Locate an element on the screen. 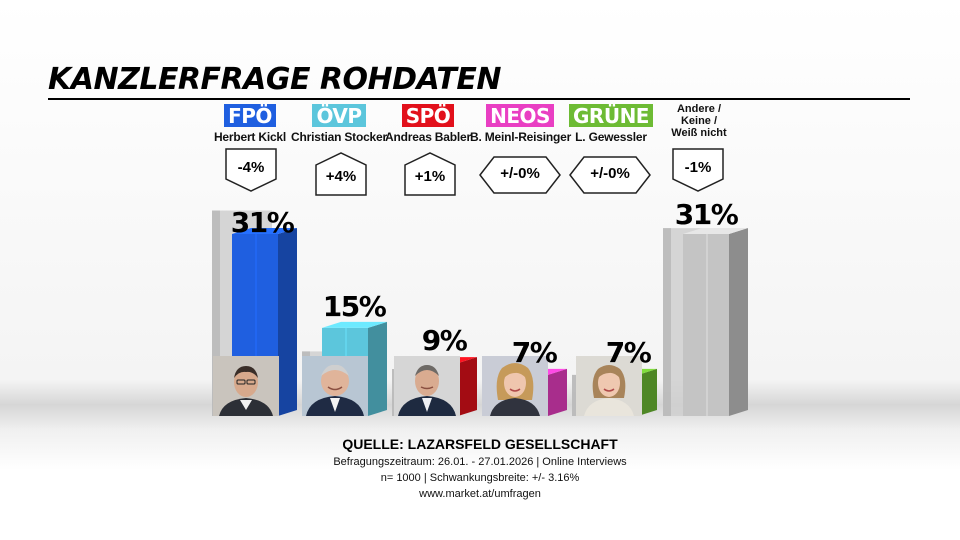  party-header-ovp: ÖVP Christian Stocker is located at coordinates (339, 124).